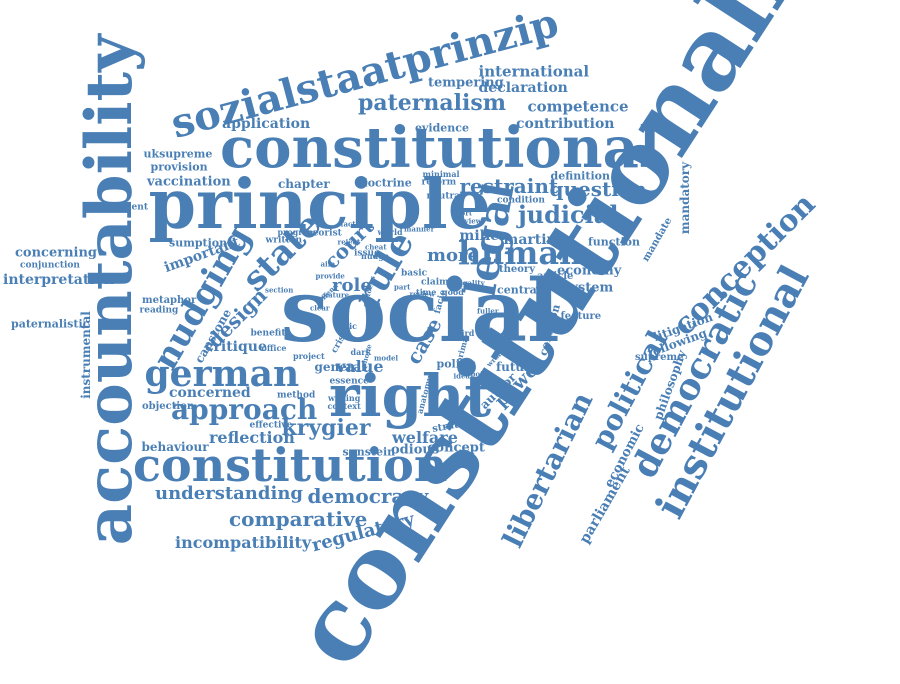 The height and width of the screenshot is (684, 900). Describe the element at coordinates (50, 324) in the screenshot. I see `cloud-word: paternalistic` at that location.